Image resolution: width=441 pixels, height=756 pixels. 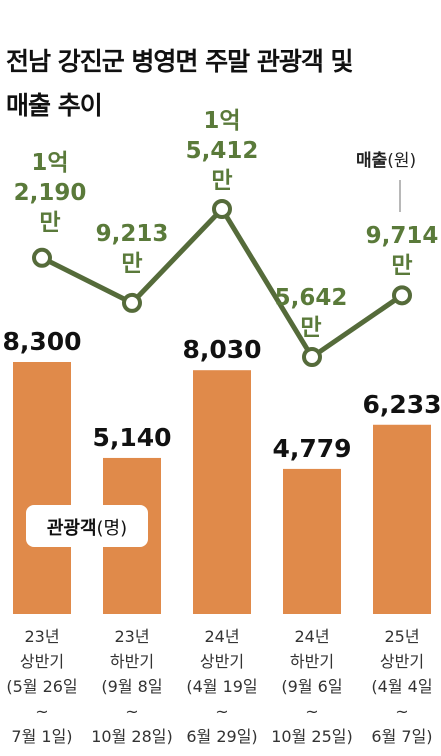 What do you see at coordinates (42, 661) in the screenshot?
I see `x-tick-label-1-2: 상반기` at bounding box center [42, 661].